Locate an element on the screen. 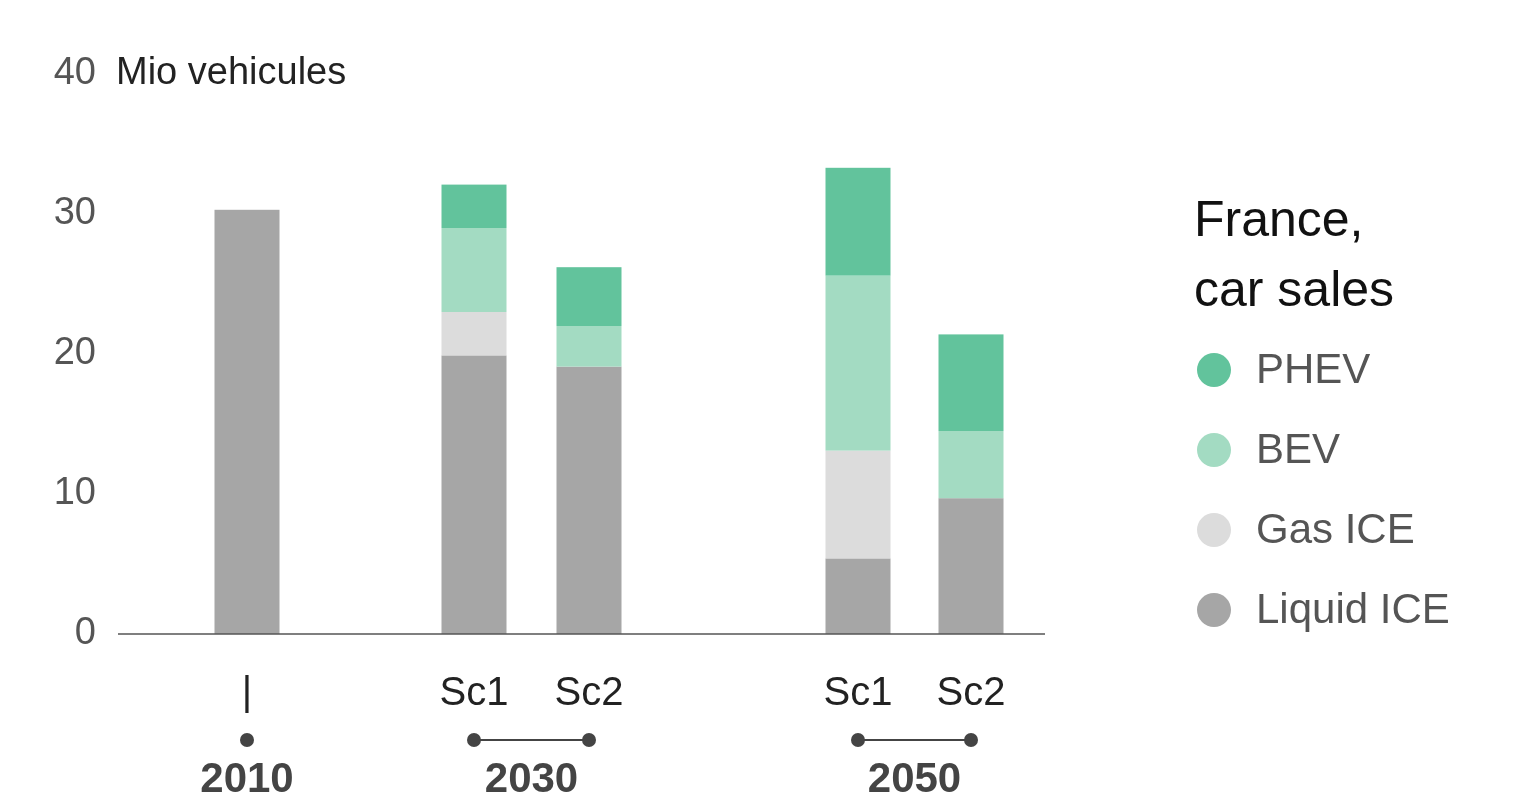  y-tick-label: 30 is located at coordinates (74, 211).